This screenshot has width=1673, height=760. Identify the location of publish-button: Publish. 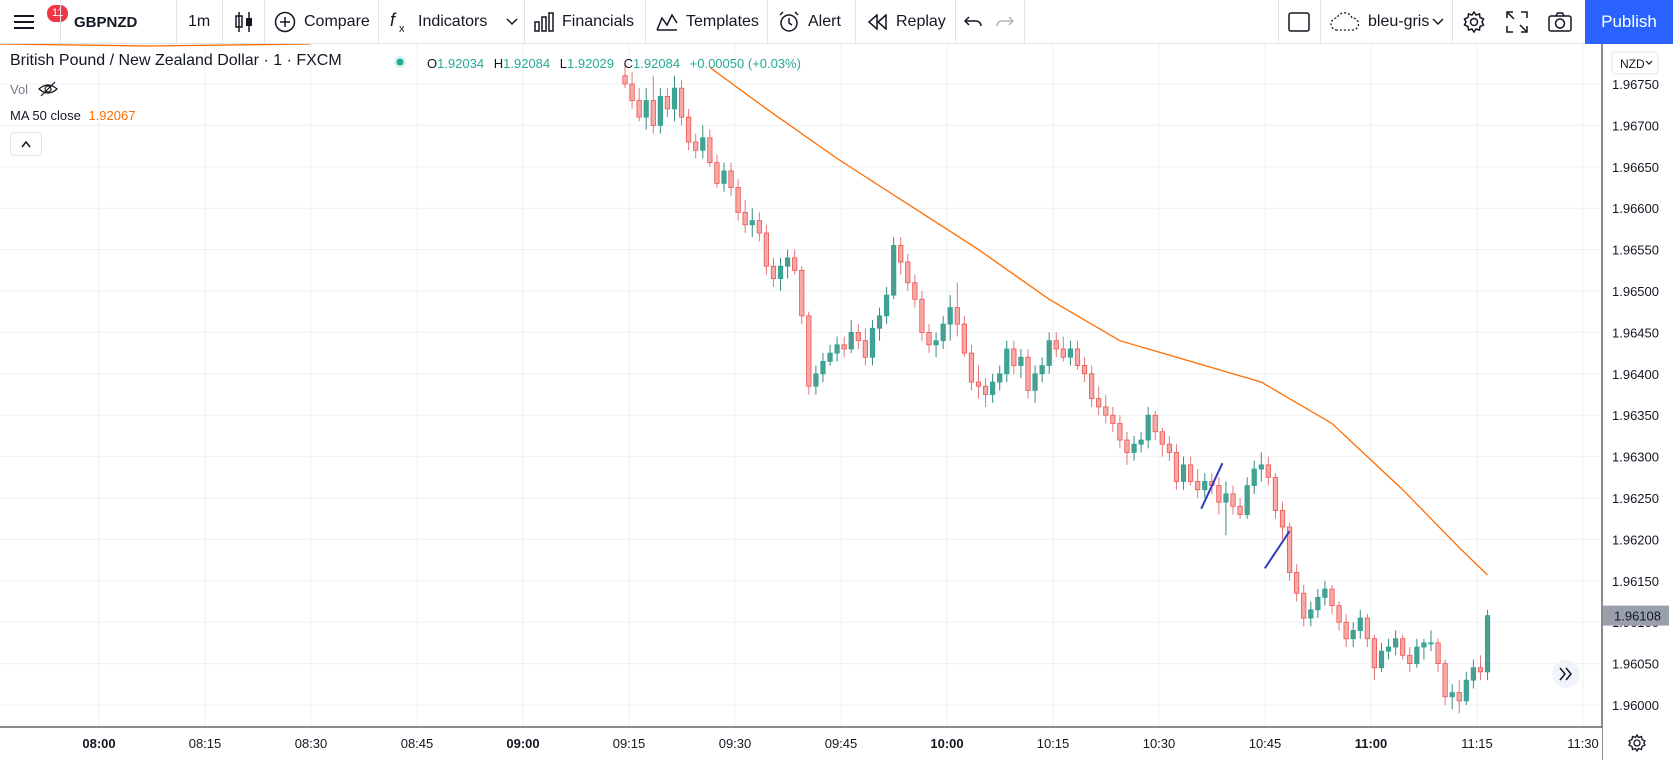
(1629, 22).